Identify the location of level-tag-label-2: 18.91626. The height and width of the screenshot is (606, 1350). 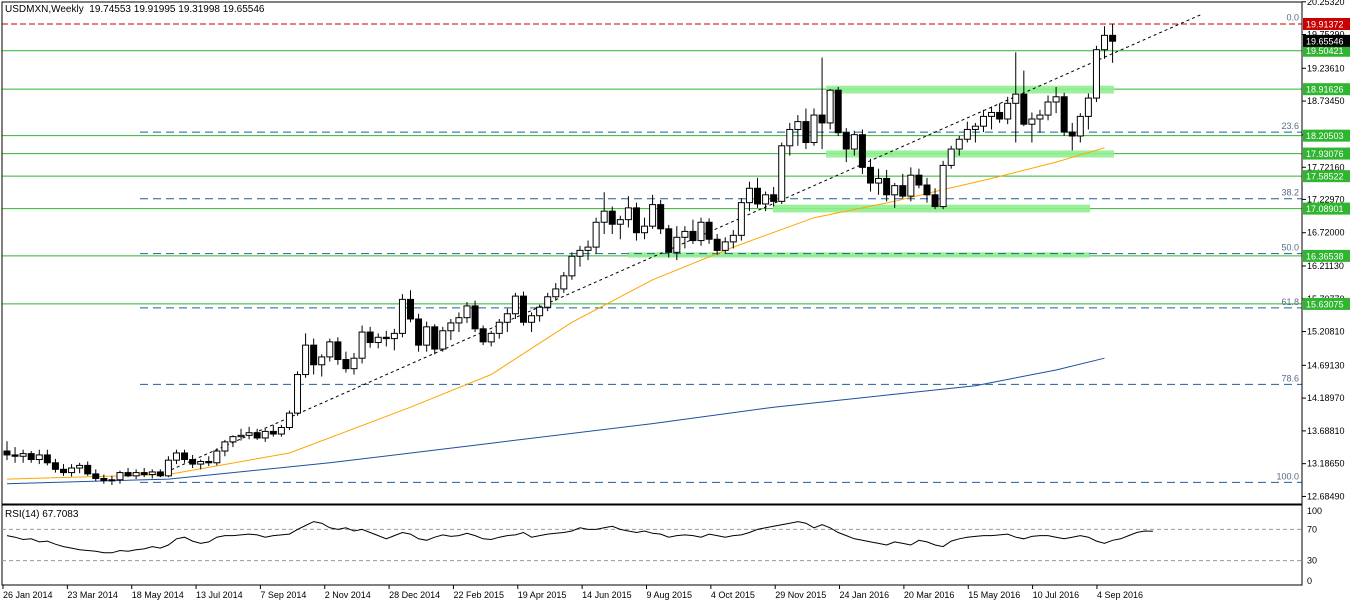
(1325, 90).